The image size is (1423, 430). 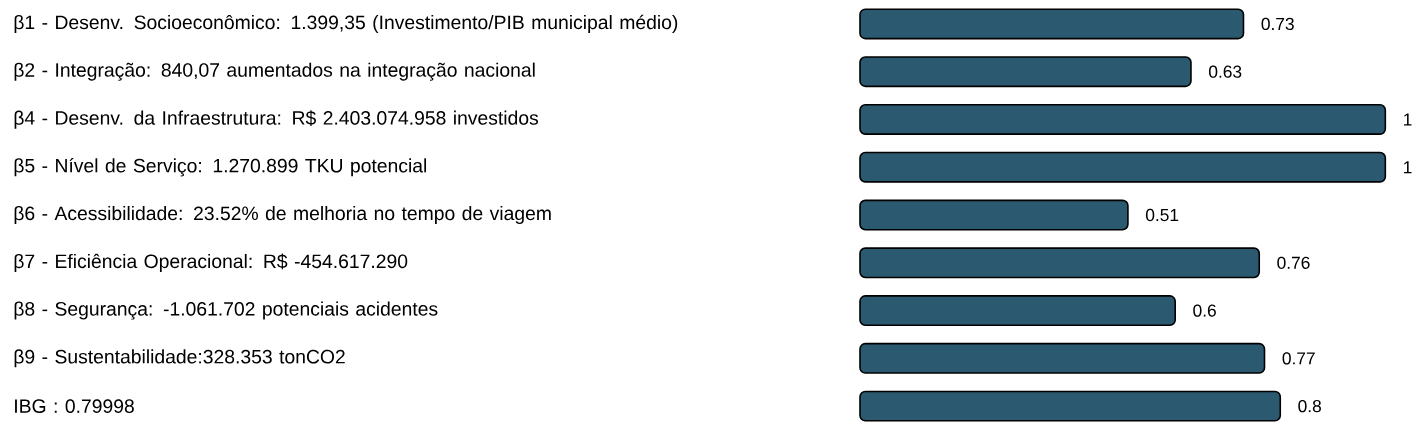 What do you see at coordinates (274, 71) in the screenshot?
I see `y-tick-label: β2 - Integração: 840,07 aumentados na integração nacional` at bounding box center [274, 71].